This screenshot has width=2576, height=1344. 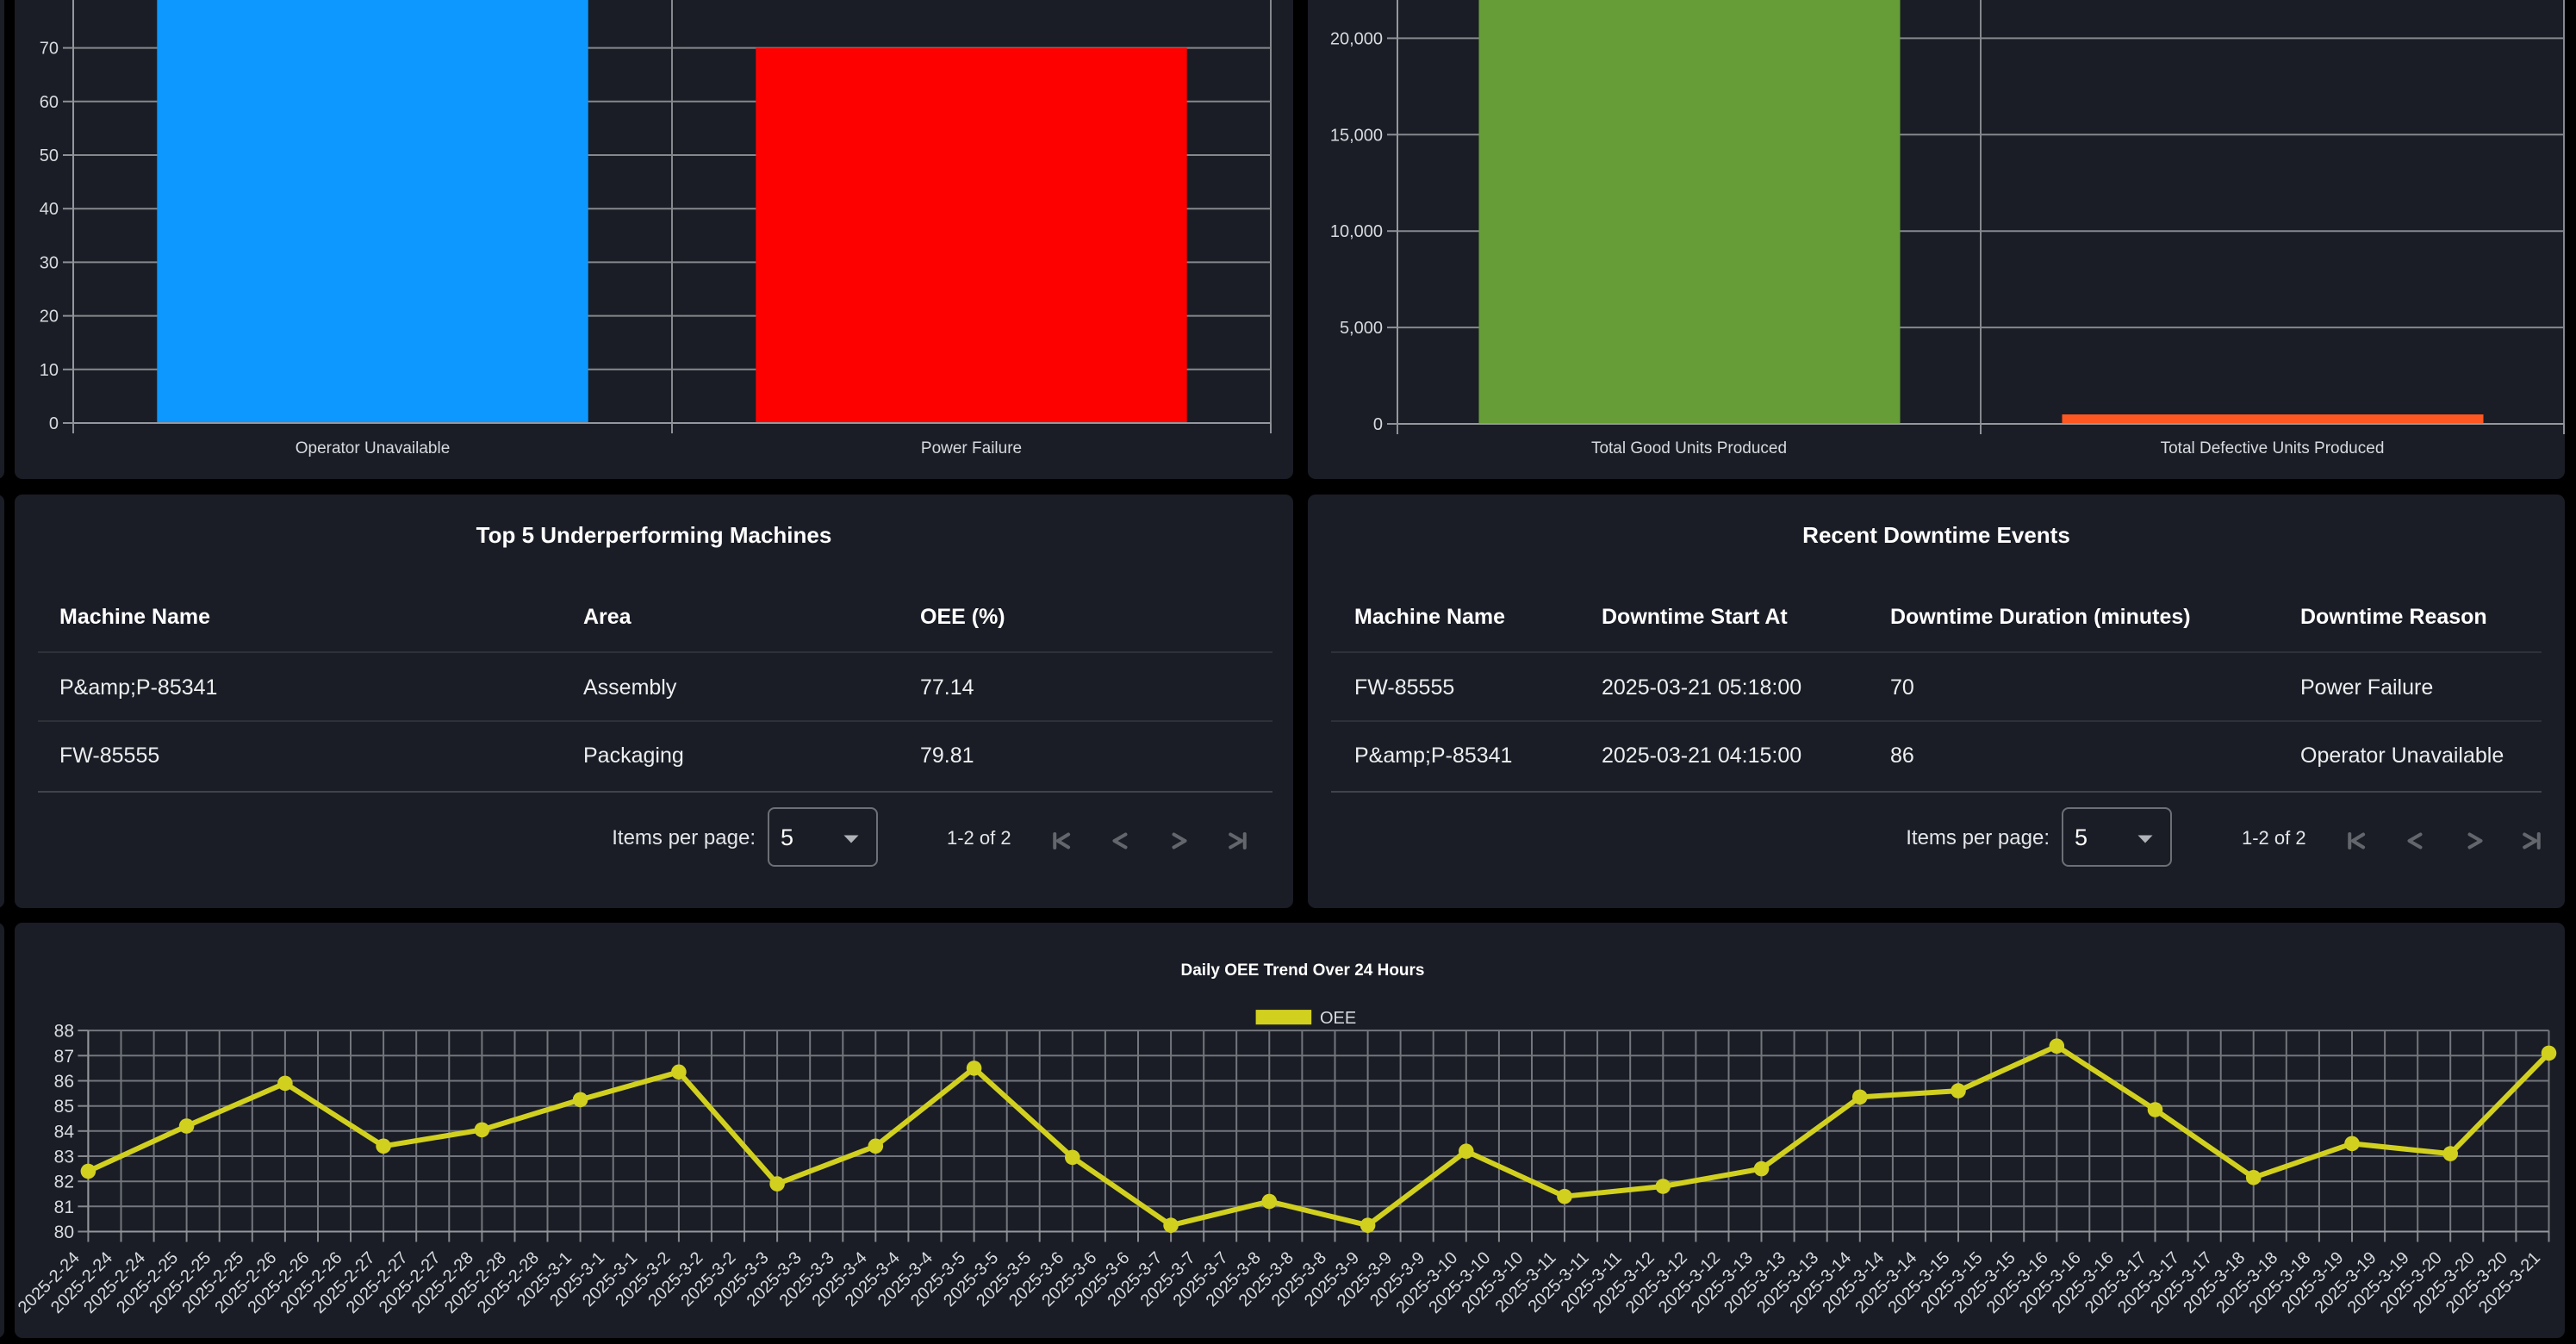 I want to click on svg-text: 80, so click(x=64, y=1233).